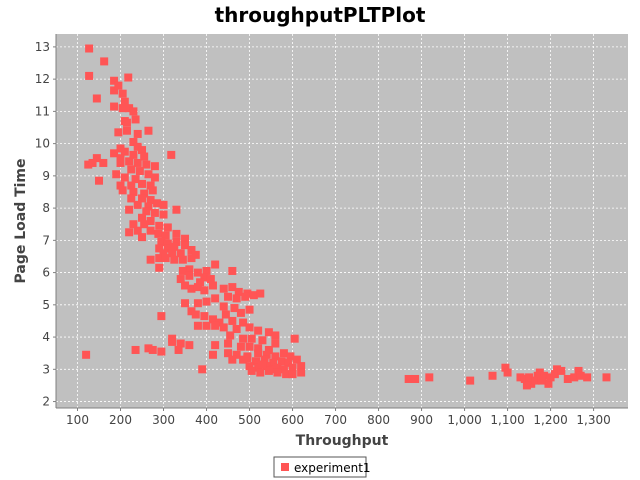 This screenshot has width=640, height=480. I want to click on y-tick-label: 5, so click(46, 305).